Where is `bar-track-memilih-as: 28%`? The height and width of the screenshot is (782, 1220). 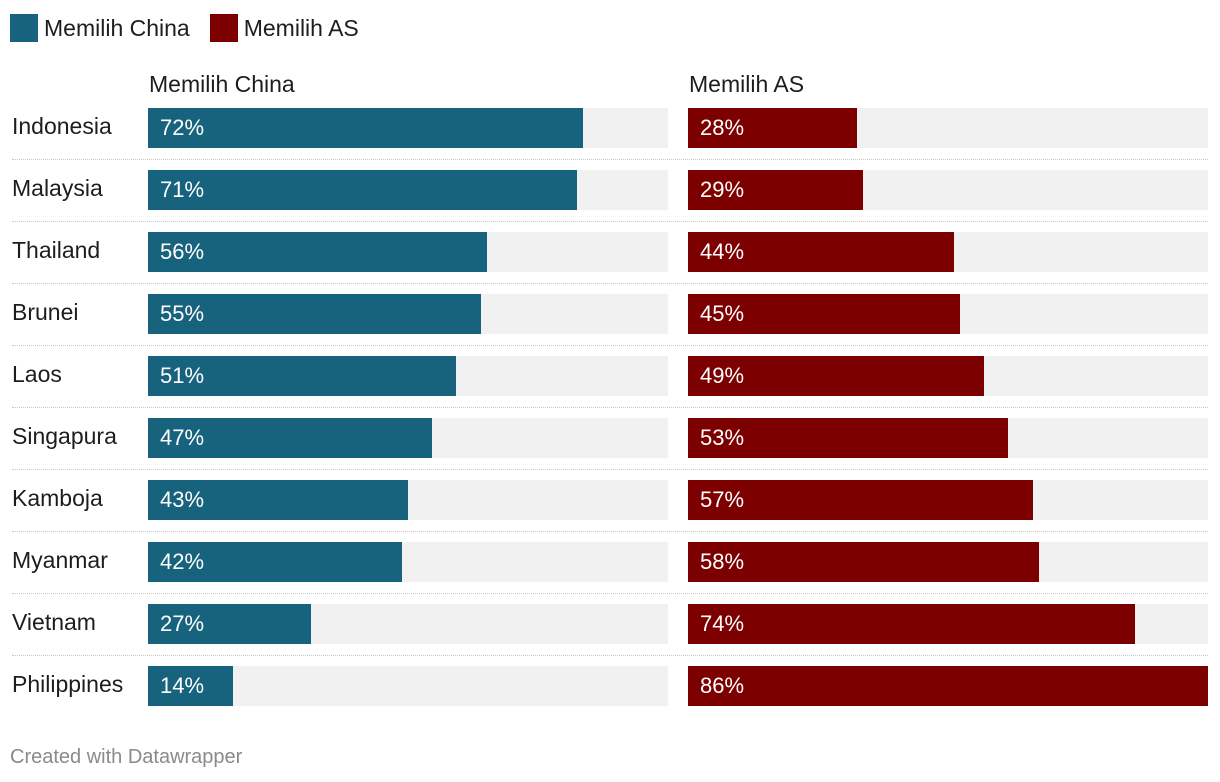
bar-track-memilih-as: 28% is located at coordinates (948, 128).